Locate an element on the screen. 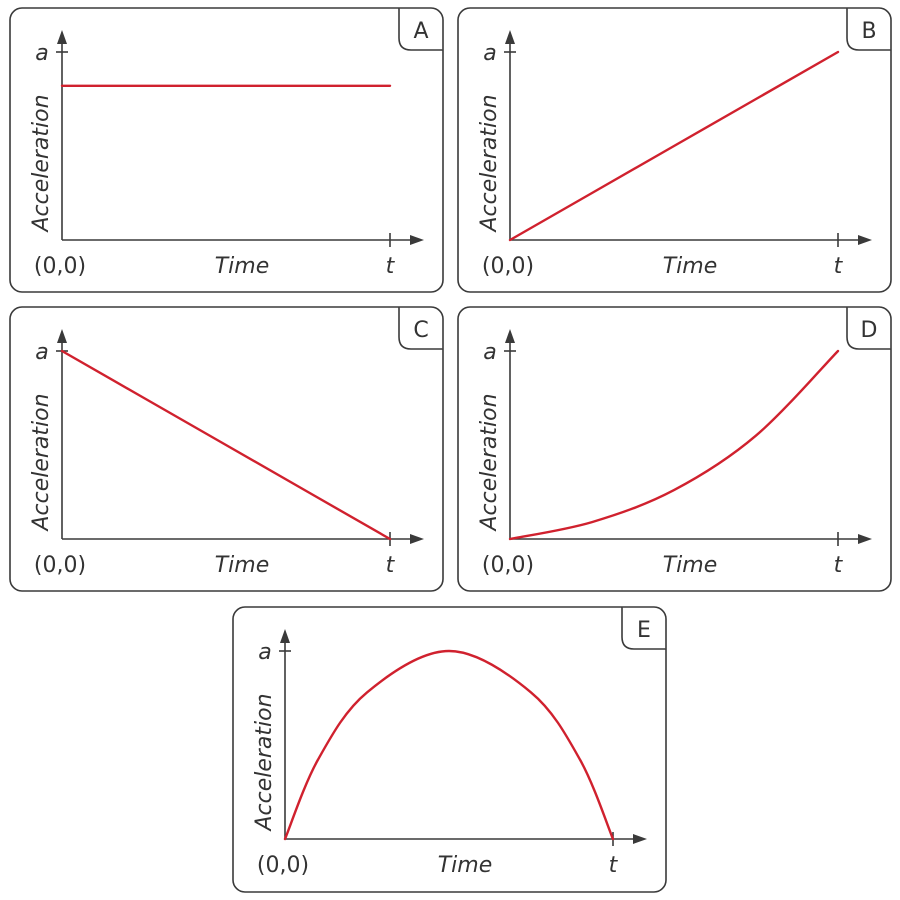 This screenshot has width=900, height=900. panel-label: A is located at coordinates (420, 31).